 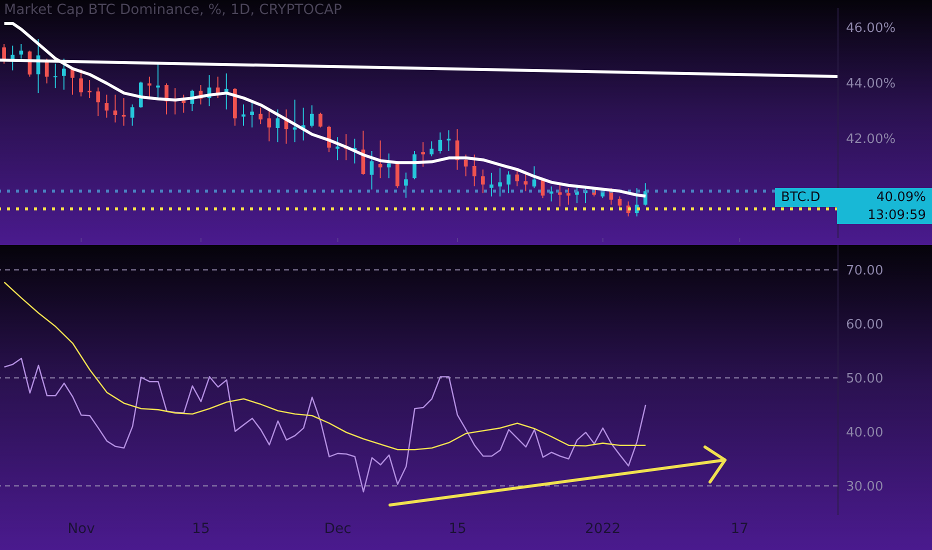 What do you see at coordinates (865, 486) in the screenshot?
I see `y-tick-label: 30.00` at bounding box center [865, 486].